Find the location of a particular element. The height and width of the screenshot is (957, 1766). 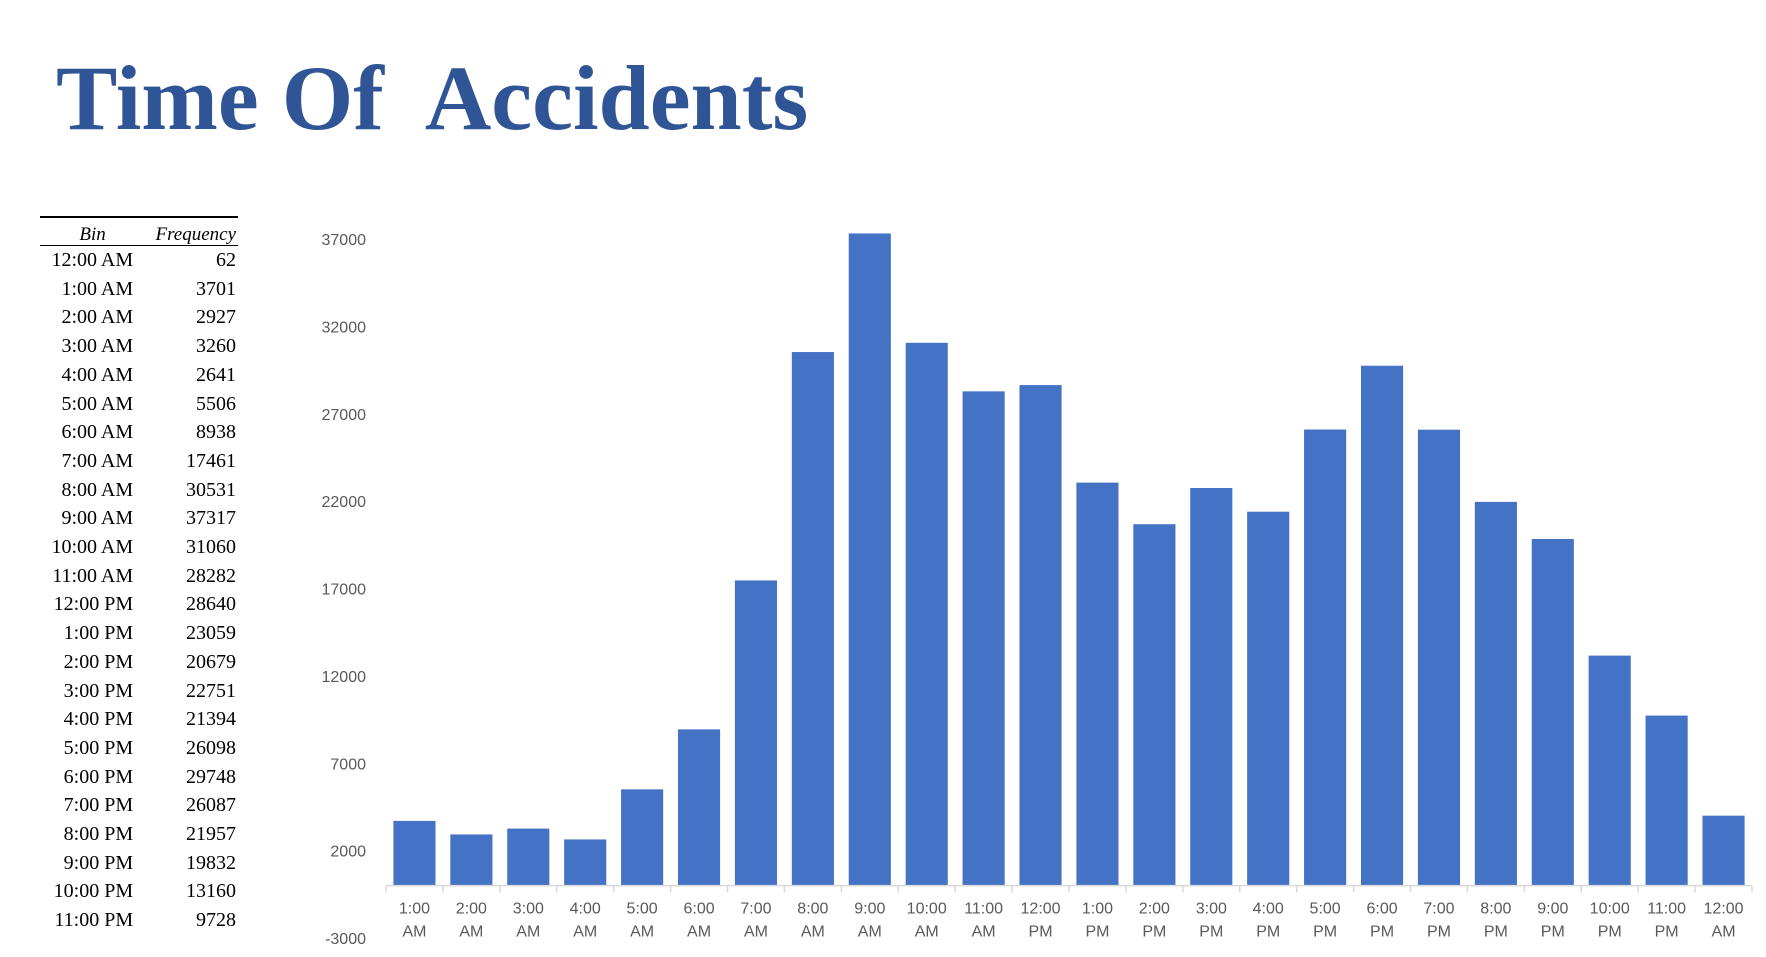

frequency-cell: 19832 is located at coordinates (211, 862).